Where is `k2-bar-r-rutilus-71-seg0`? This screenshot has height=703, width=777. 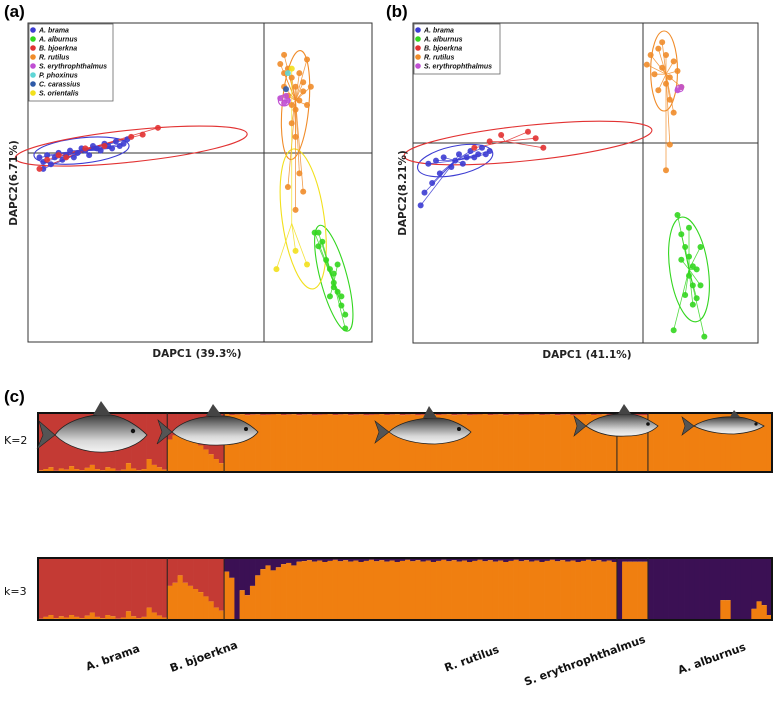 k2-bar-r-rutilus-71-seg0 is located at coordinates (594, 414).